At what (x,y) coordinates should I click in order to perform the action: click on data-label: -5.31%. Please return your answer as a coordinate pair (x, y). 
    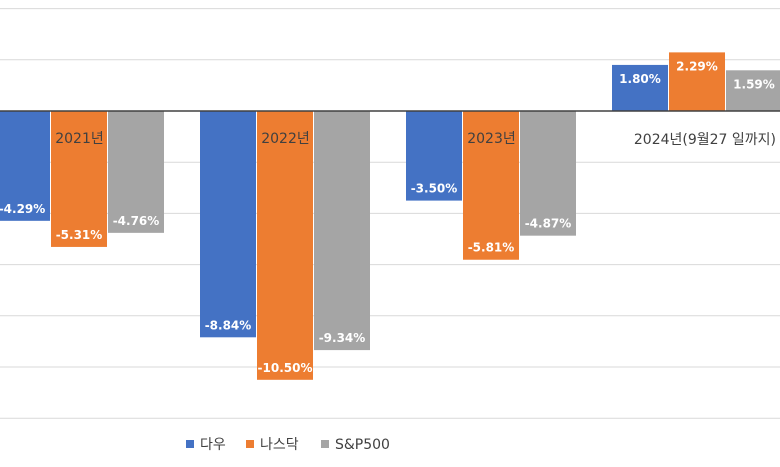
    Looking at the image, I should click on (79, 235).